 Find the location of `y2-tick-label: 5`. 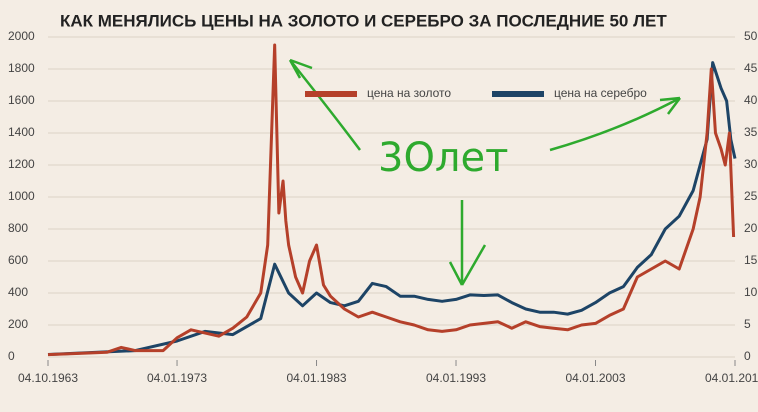

y2-tick-label: 5 is located at coordinates (747, 324).